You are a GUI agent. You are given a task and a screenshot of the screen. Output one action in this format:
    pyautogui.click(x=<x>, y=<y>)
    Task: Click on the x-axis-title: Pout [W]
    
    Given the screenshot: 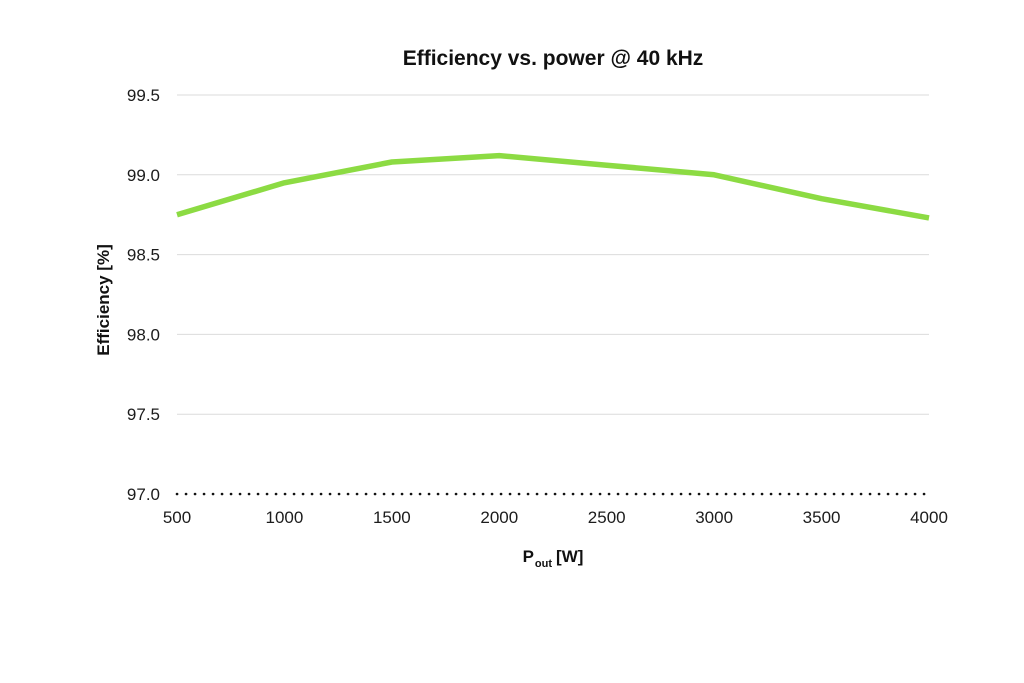 What is the action you would take?
    pyautogui.click(x=553, y=558)
    